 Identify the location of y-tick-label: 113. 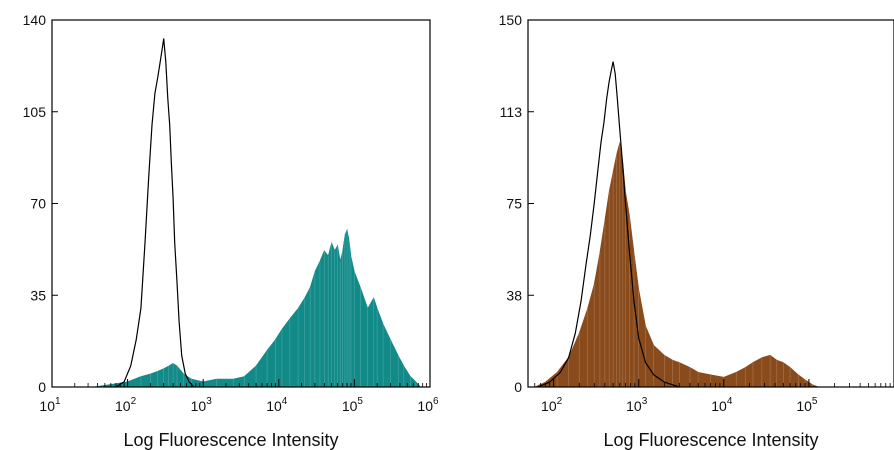
(511, 112).